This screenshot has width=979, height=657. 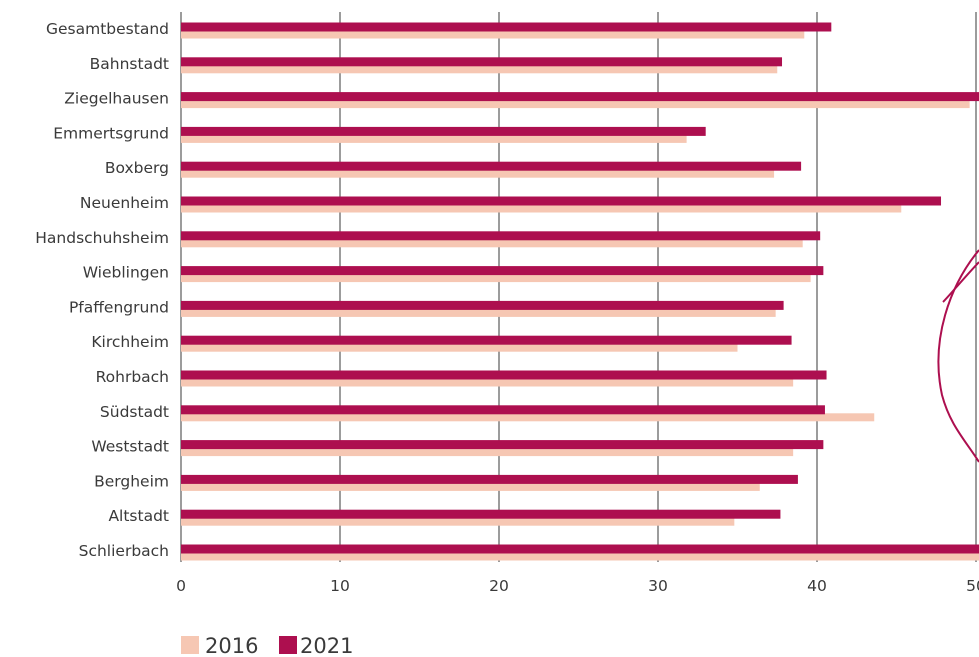 I want to click on decorative-curve, so click(x=958, y=356).